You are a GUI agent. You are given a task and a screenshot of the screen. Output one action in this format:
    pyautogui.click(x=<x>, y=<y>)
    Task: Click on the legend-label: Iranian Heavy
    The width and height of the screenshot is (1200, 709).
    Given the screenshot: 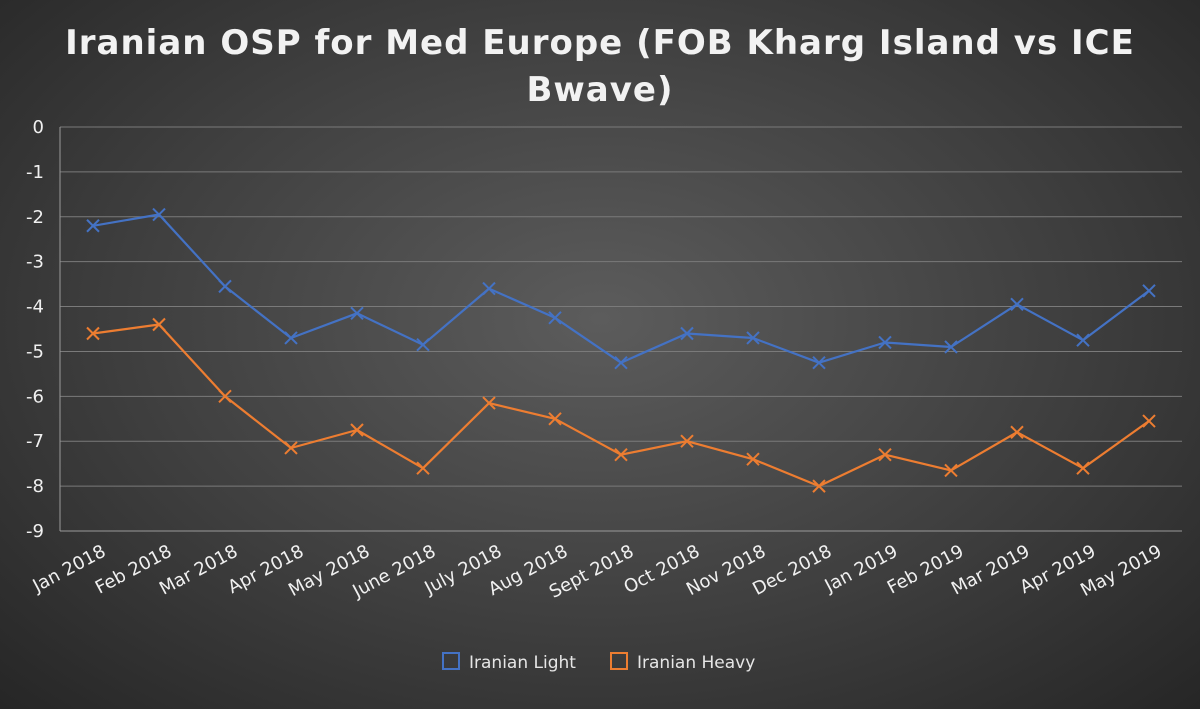 What is the action you would take?
    pyautogui.click(x=696, y=663)
    